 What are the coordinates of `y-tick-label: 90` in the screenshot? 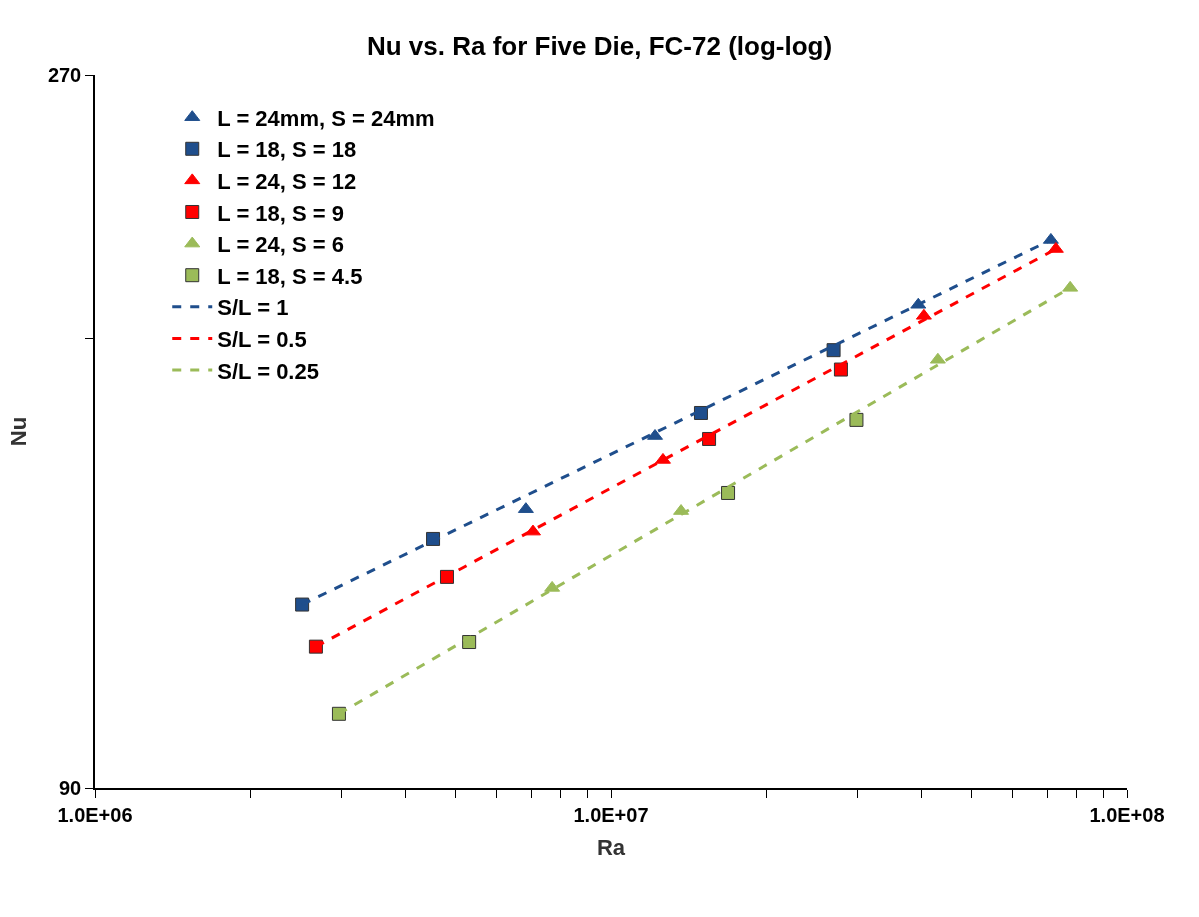 It's located at (70, 788).